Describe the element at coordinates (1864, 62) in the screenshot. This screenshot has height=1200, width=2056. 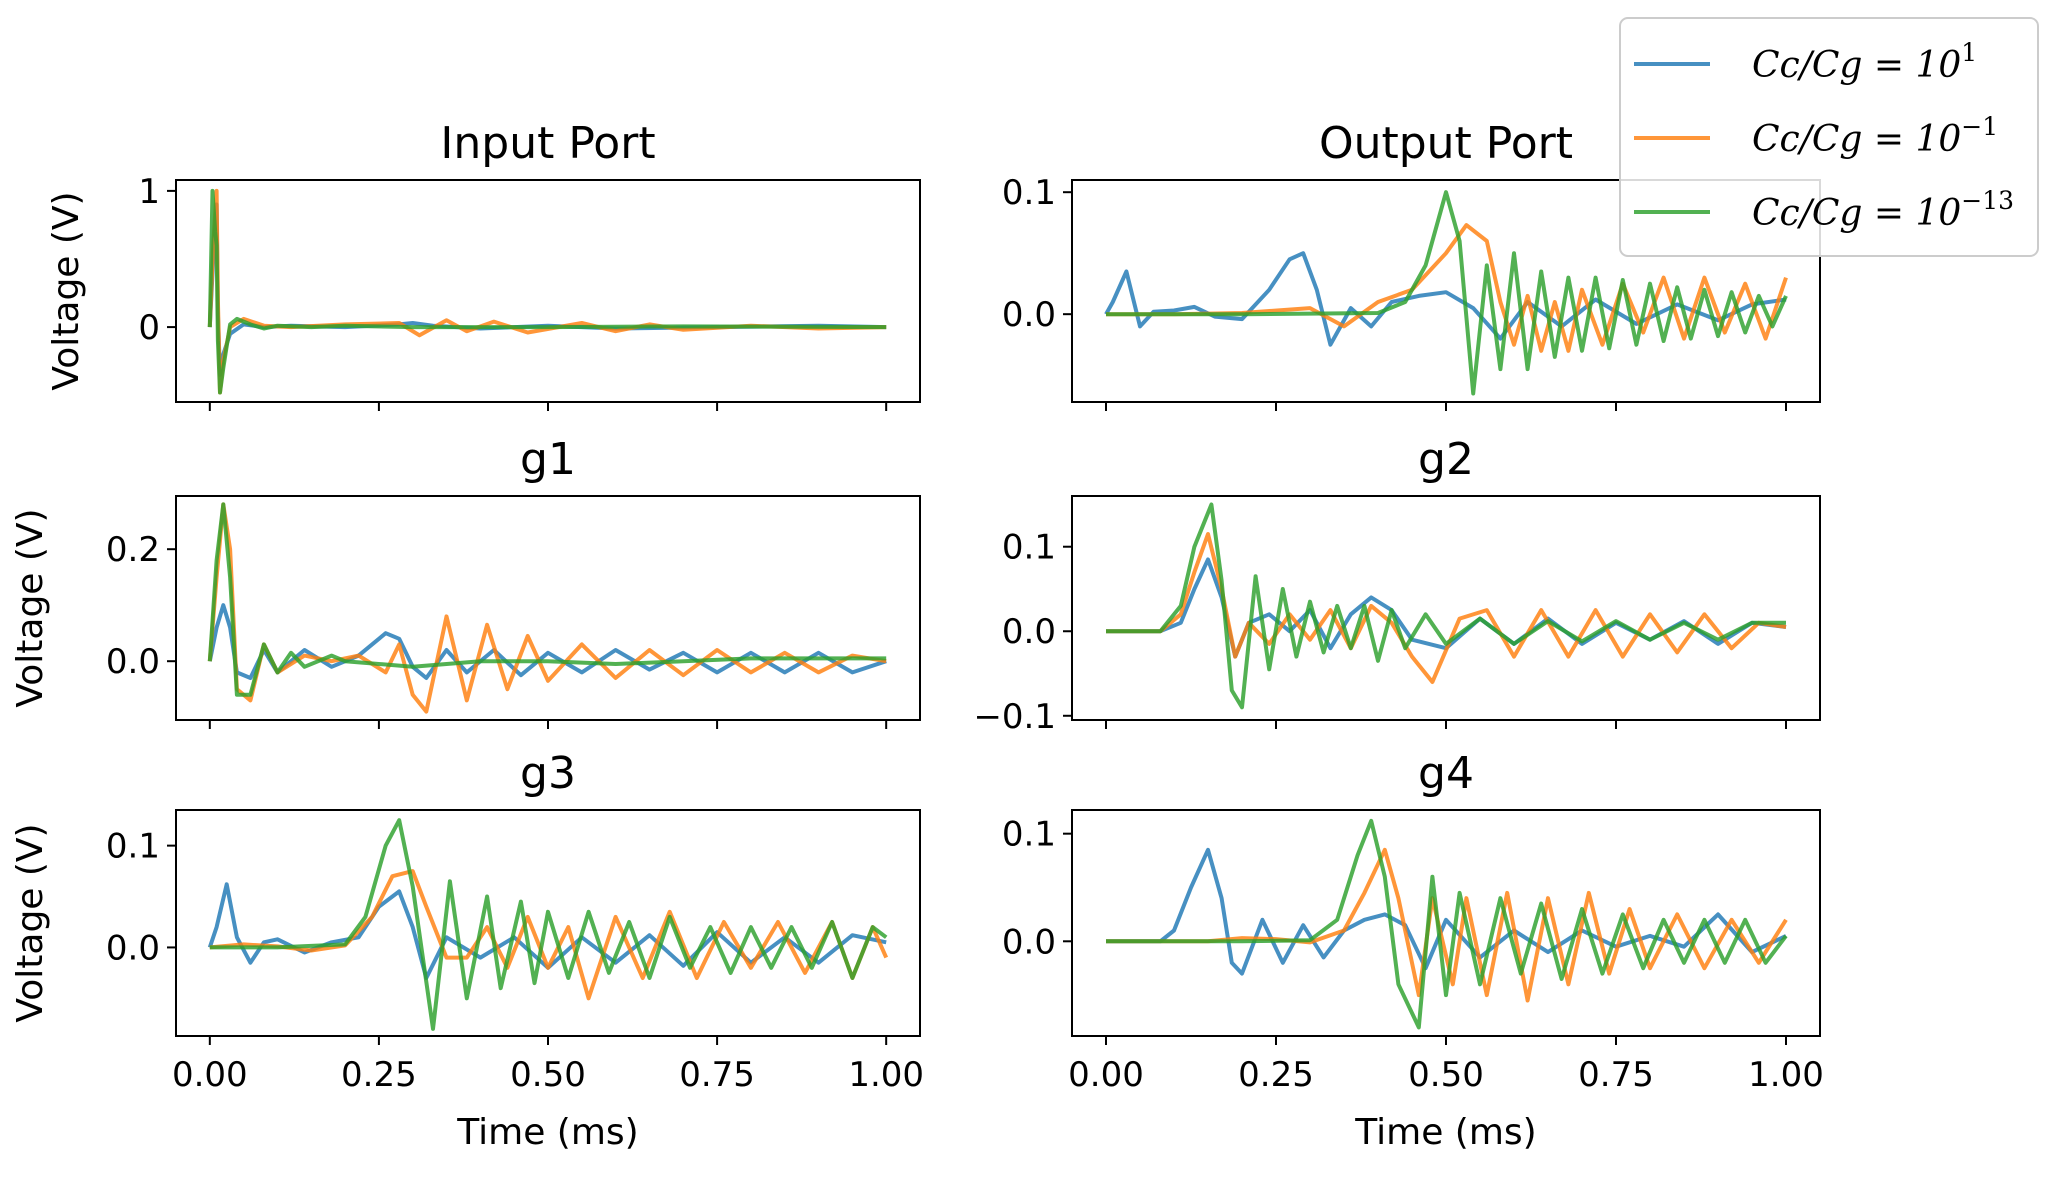
I see `legend-entry: Cc/Cg = 101` at that location.